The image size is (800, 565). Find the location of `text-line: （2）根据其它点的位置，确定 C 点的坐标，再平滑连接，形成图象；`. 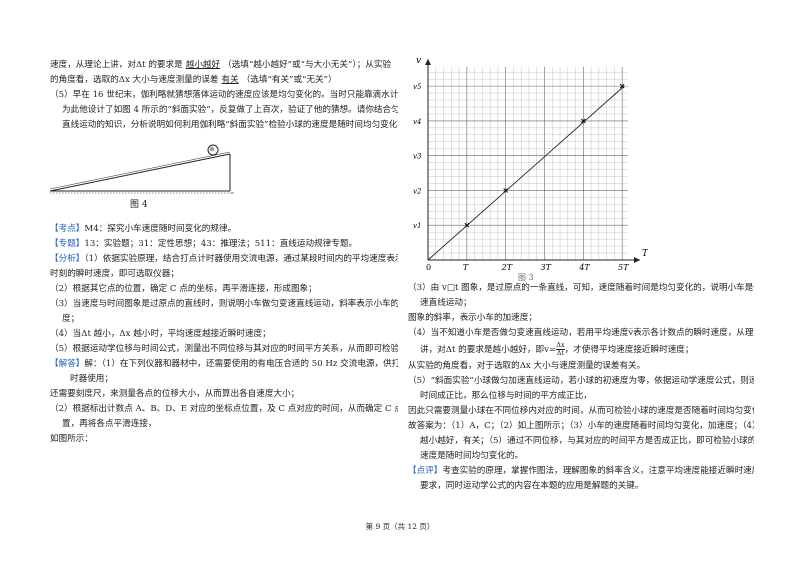

text-line: （2）根据其它点的位置，确定 C 点的坐标，再平滑连接，形成图象； is located at coordinates (183, 289).